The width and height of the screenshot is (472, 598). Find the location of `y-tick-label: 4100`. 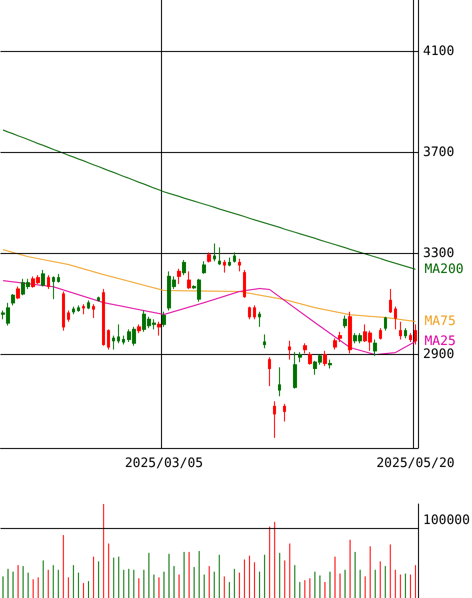

y-tick-label: 4100 is located at coordinates (438, 52).